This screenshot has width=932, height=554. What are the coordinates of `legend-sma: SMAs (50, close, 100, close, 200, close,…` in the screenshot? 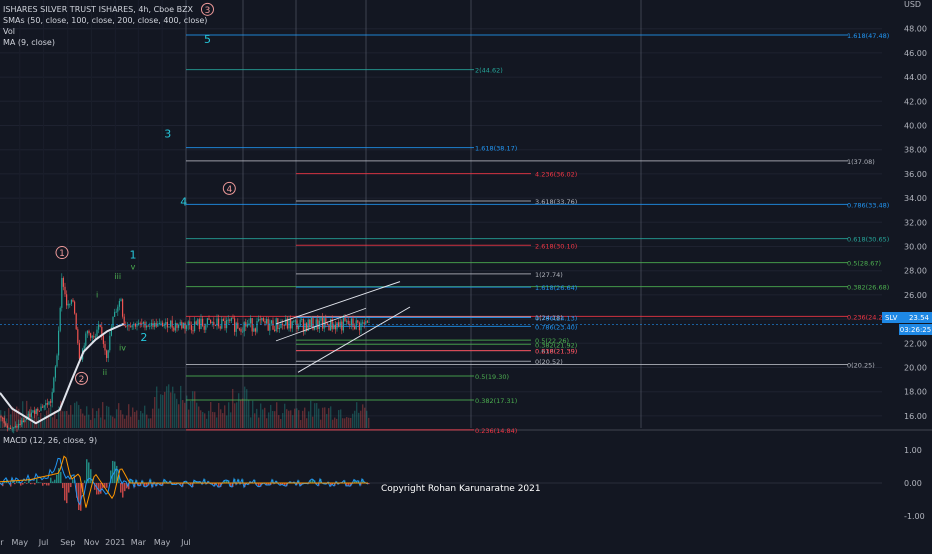 It's located at (105, 20).